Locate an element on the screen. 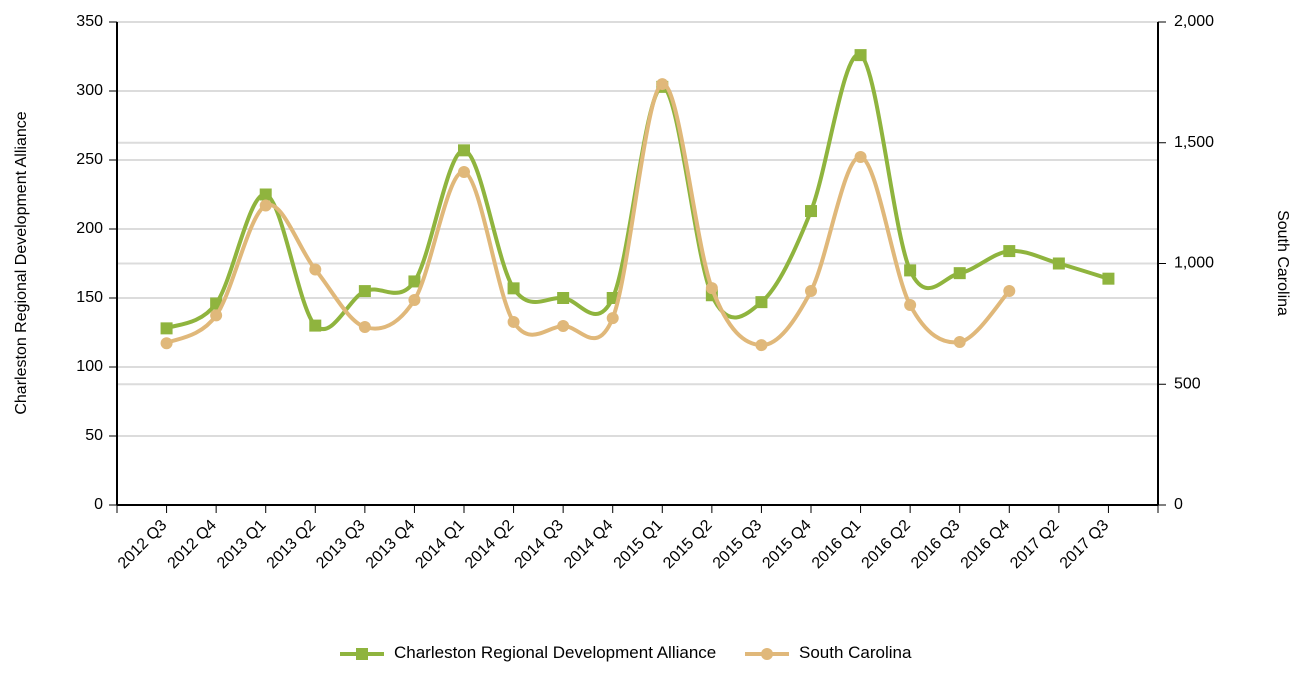 Image resolution: width=1295 pixels, height=685 pixels. legend-label: South Carolina is located at coordinates (855, 652).